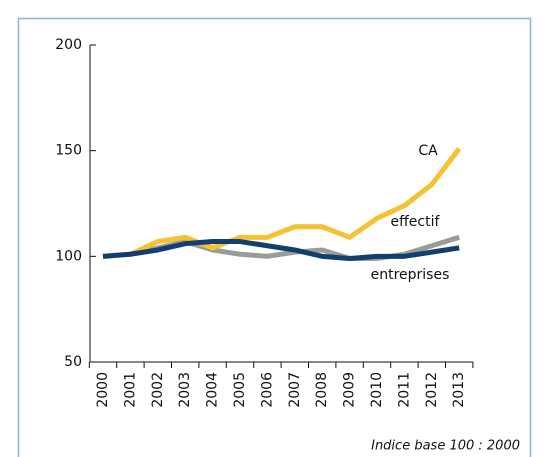 This screenshot has height=457, width=548. I want to click on series-label: CA, so click(428, 151).